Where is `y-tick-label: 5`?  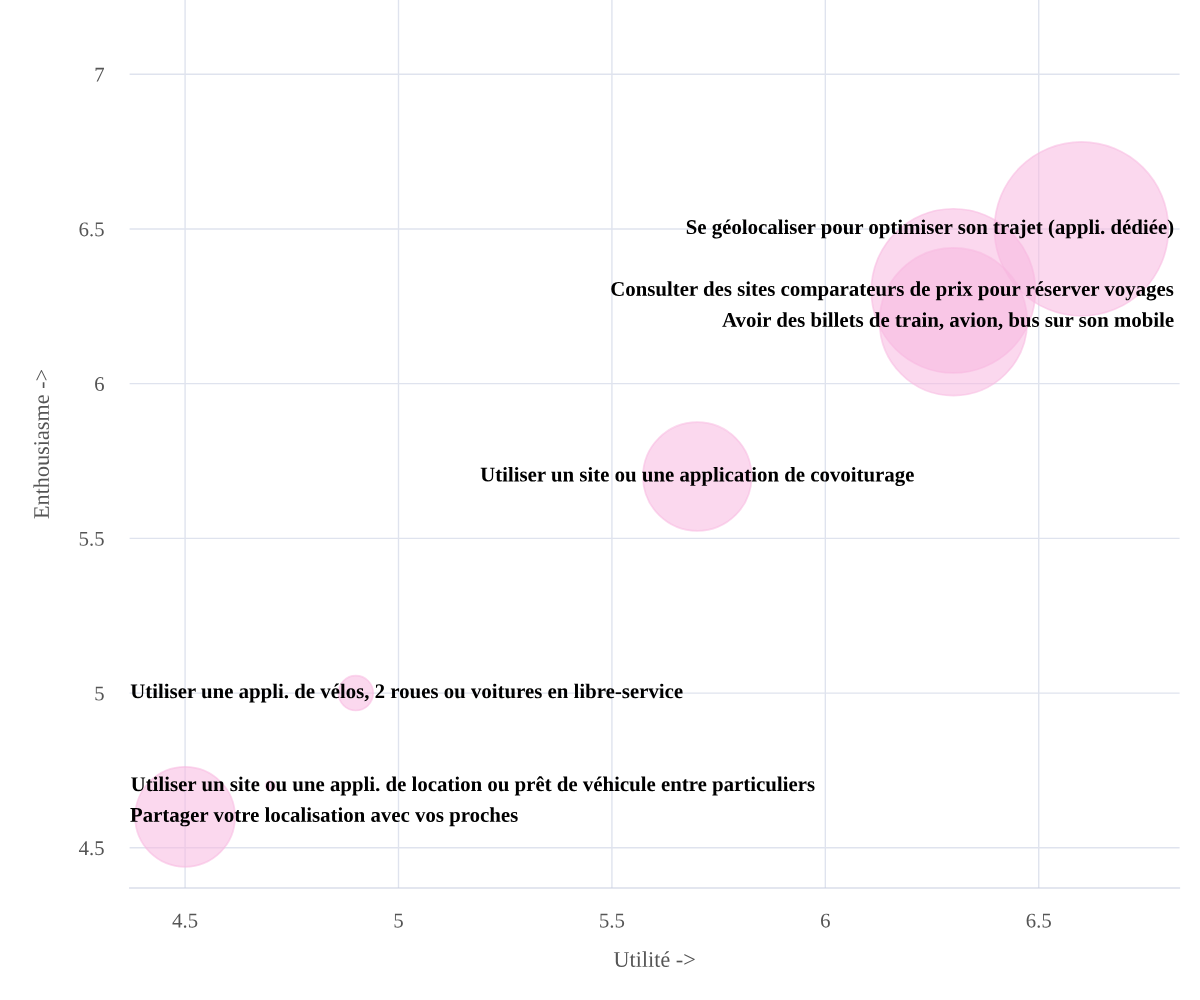
y-tick-label: 5 is located at coordinates (99, 693).